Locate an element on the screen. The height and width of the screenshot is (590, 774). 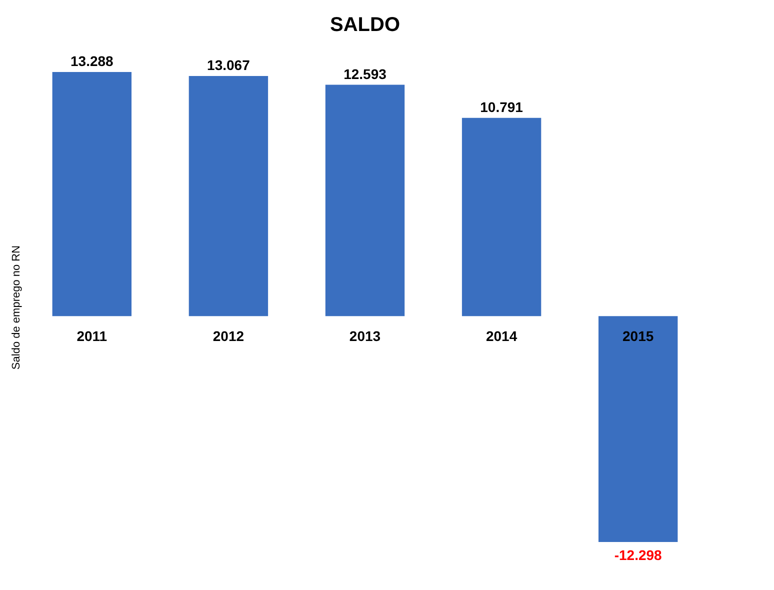
x-tick-label: 2012 is located at coordinates (228, 336).